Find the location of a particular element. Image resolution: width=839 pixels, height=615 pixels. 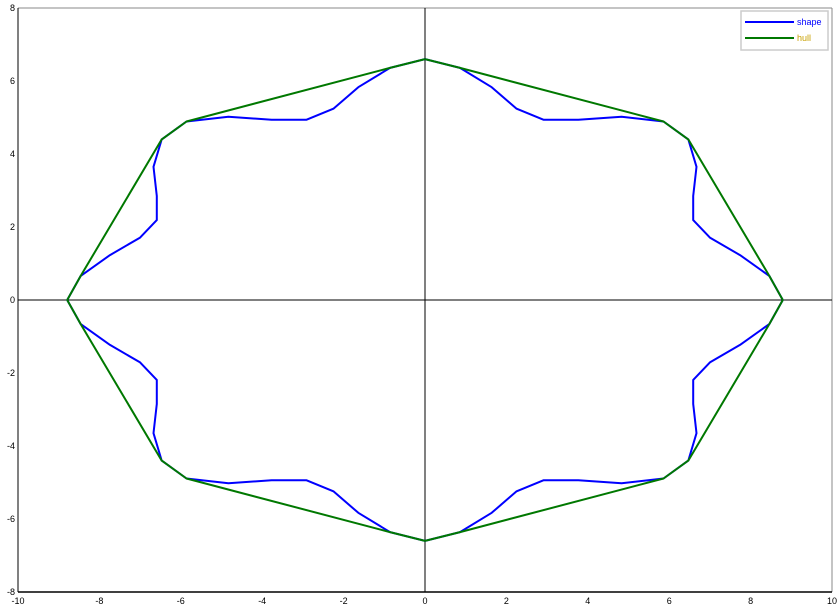

x-tick-label: -2 is located at coordinates (344, 601).